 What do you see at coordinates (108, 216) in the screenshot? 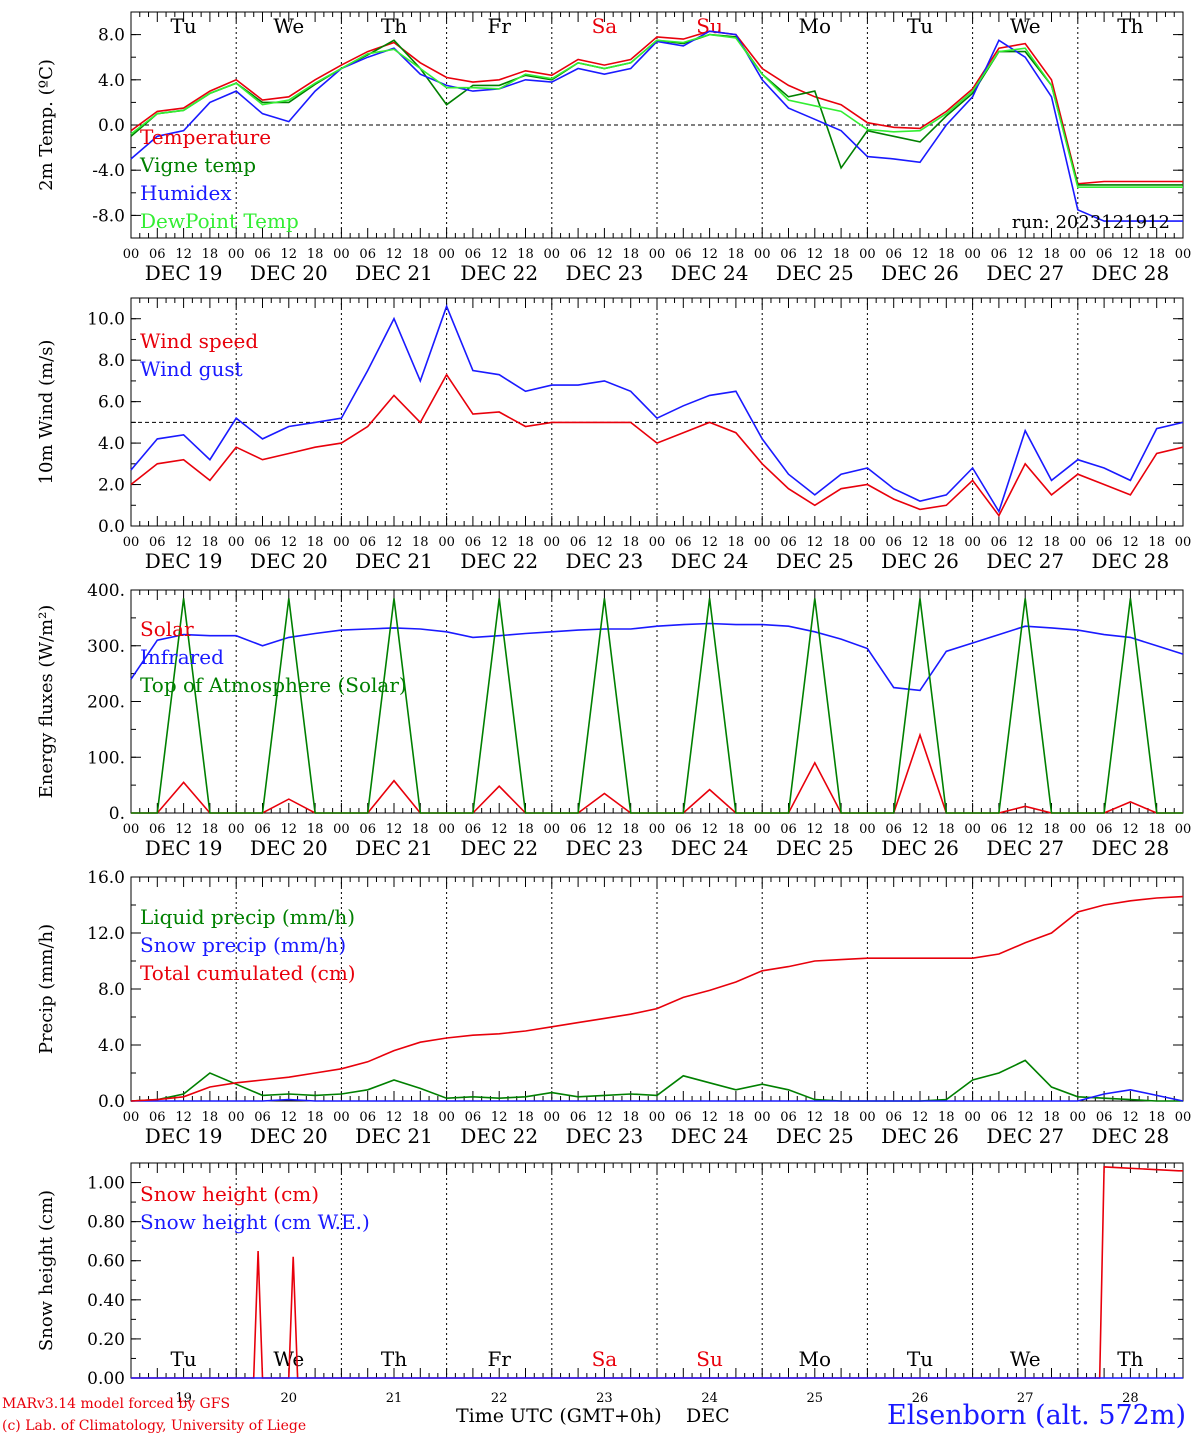
I see `y-tick-label: -8.0` at bounding box center [108, 216].